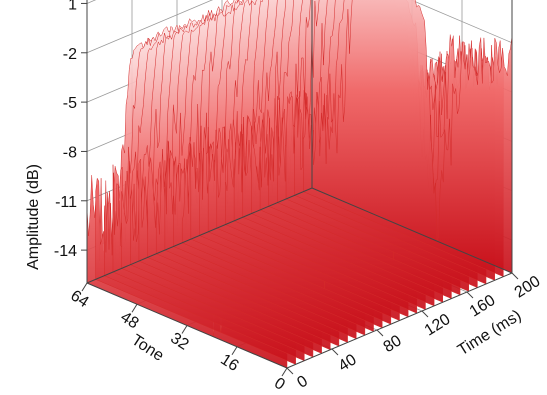  What do you see at coordinates (147, 348) in the screenshot?
I see `x-axis-title: Tone` at bounding box center [147, 348].